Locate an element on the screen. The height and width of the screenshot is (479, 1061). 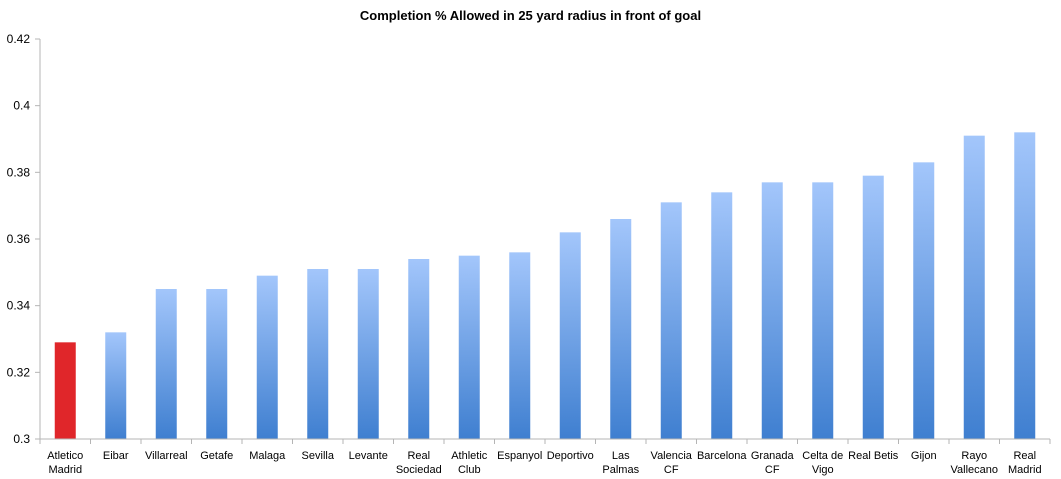
x-category-label: Valencia CF is located at coordinates (672, 463).